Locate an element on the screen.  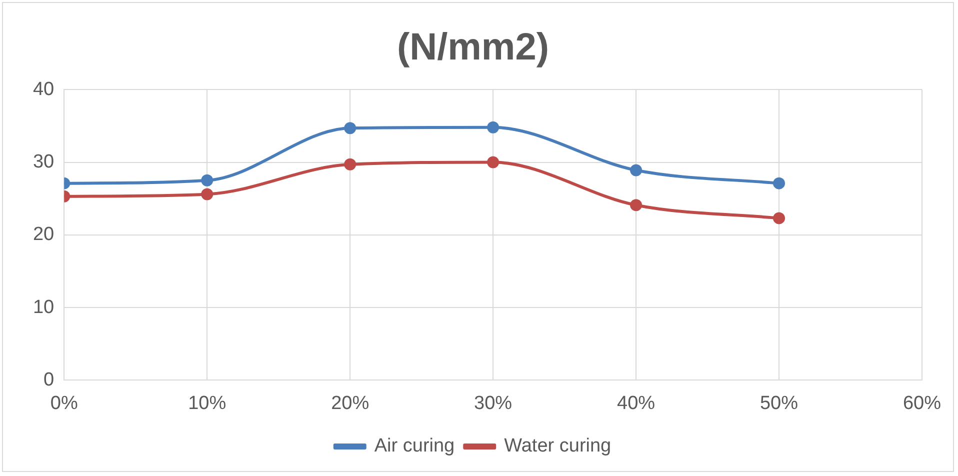
x-tick-label: 10% is located at coordinates (207, 403).